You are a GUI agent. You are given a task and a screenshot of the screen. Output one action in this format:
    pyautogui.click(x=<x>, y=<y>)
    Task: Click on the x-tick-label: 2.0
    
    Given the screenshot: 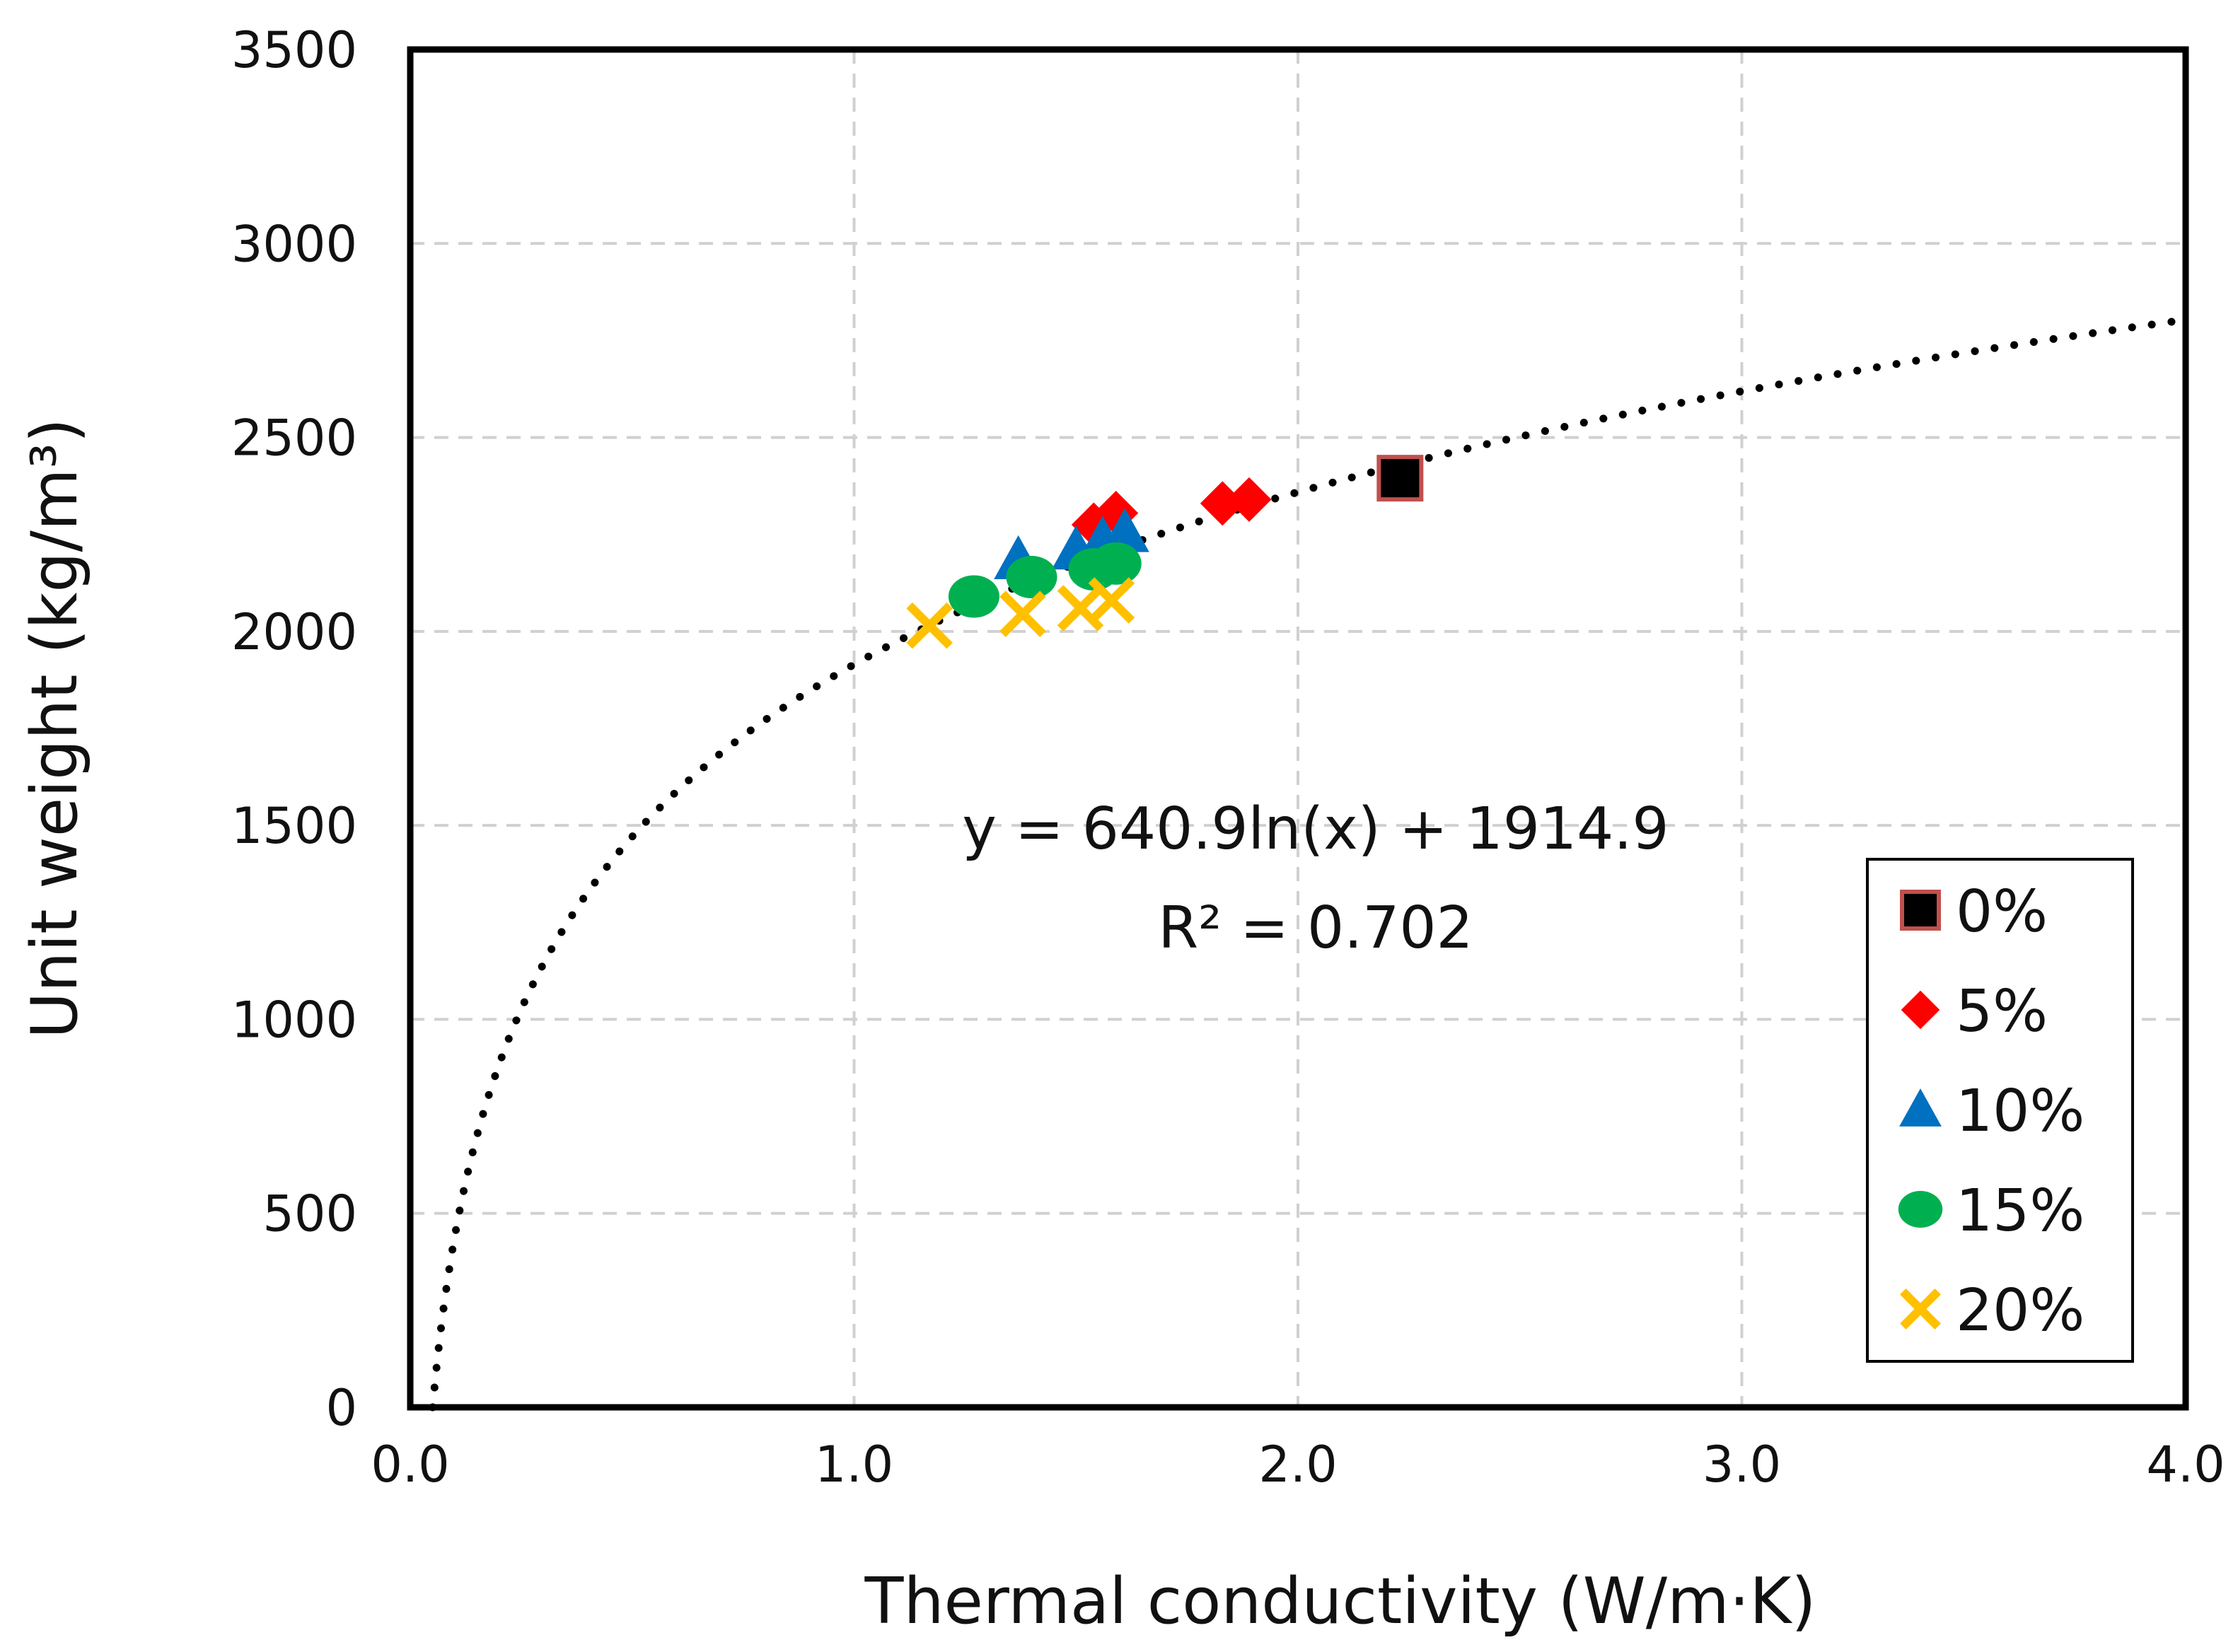 What is the action you would take?
    pyautogui.click(x=1297, y=1465)
    